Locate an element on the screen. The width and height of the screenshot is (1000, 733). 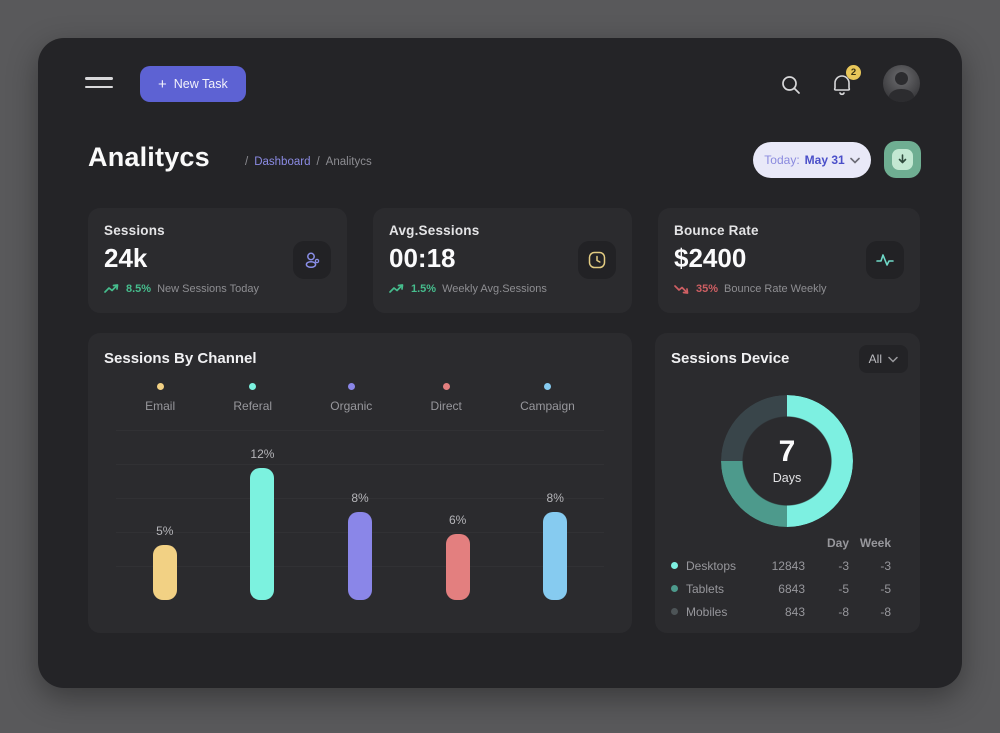
bell-icon is located at coordinates (842, 85).